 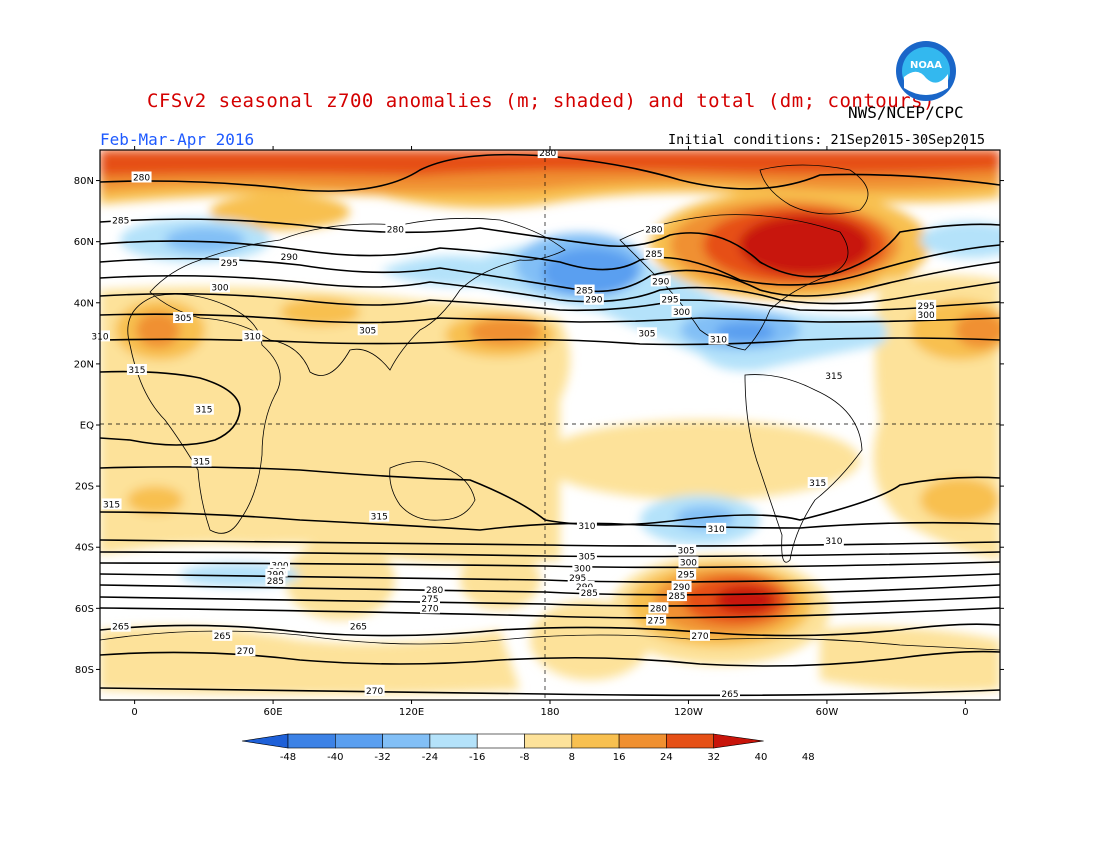 What do you see at coordinates (430, 757) in the screenshot?
I see `colorbar-label: -24` at bounding box center [430, 757].